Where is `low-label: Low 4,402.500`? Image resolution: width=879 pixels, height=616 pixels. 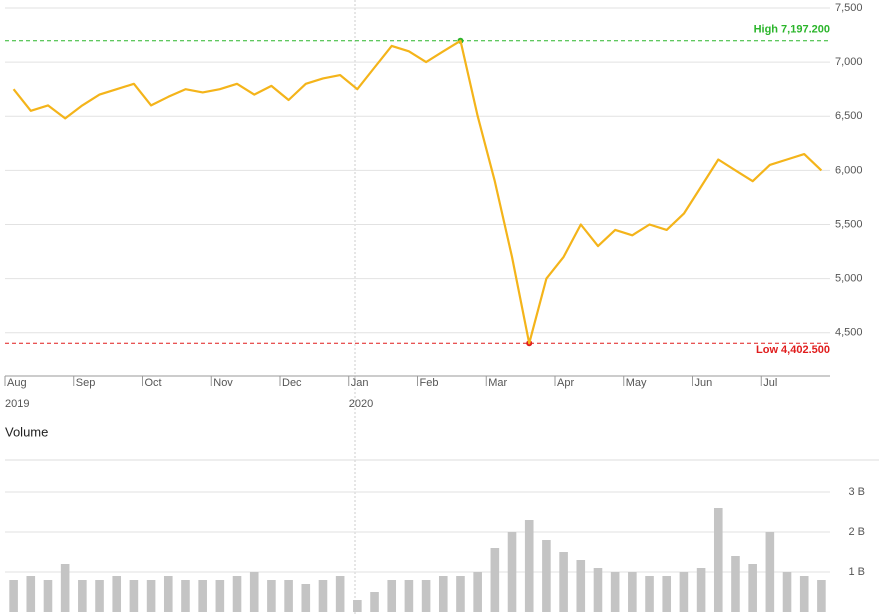
low-label: Low 4,402.500 is located at coordinates (793, 350).